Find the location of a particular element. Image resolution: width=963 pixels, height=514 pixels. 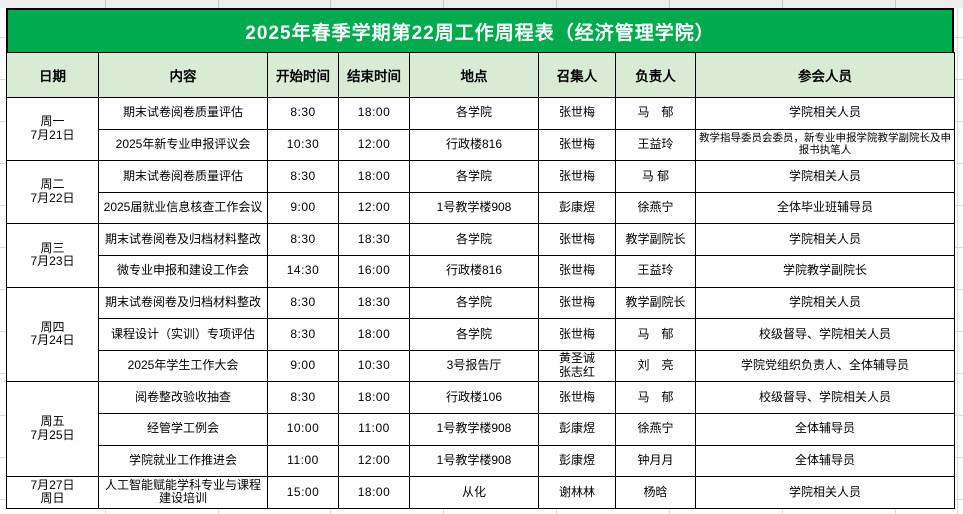

cell-date-group-0: 周一 7月21日 is located at coordinates (52, 129).